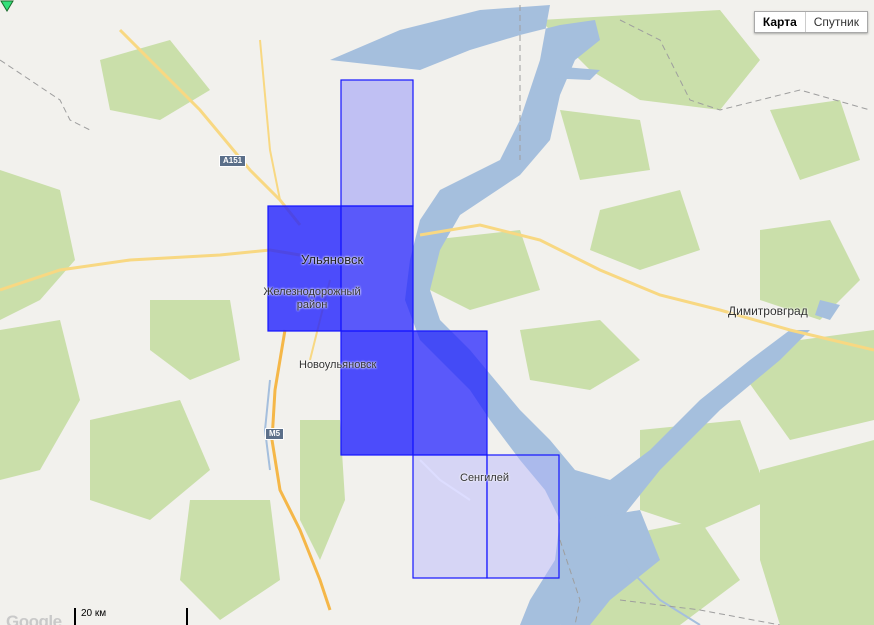  What do you see at coordinates (75, 616) in the screenshot?
I see `scale-bar-left-tick` at bounding box center [75, 616].